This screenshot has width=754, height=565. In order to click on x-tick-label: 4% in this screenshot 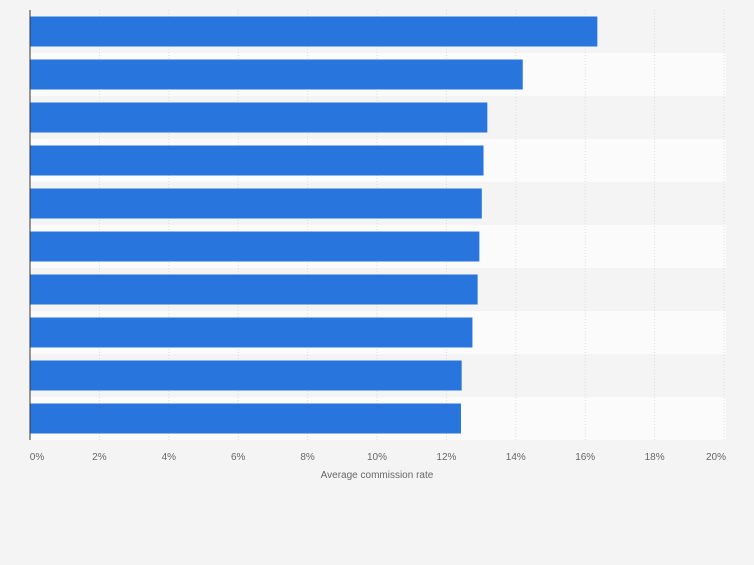, I will do `click(169, 457)`.